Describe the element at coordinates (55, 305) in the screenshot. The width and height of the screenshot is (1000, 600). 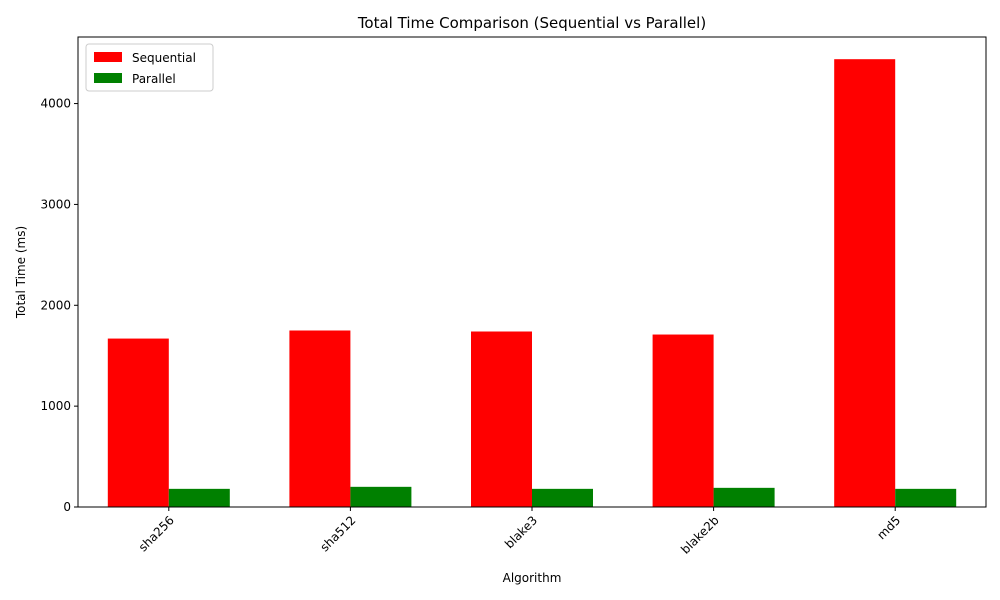
I see `y-tick-label: 2000` at that location.